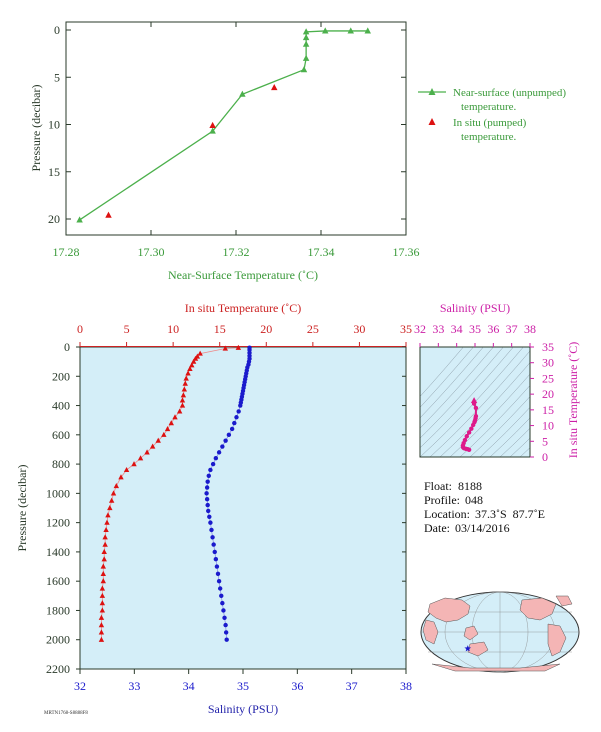  Describe the element at coordinates (496, 667) in the screenshot. I see `land-antarctica` at that location.